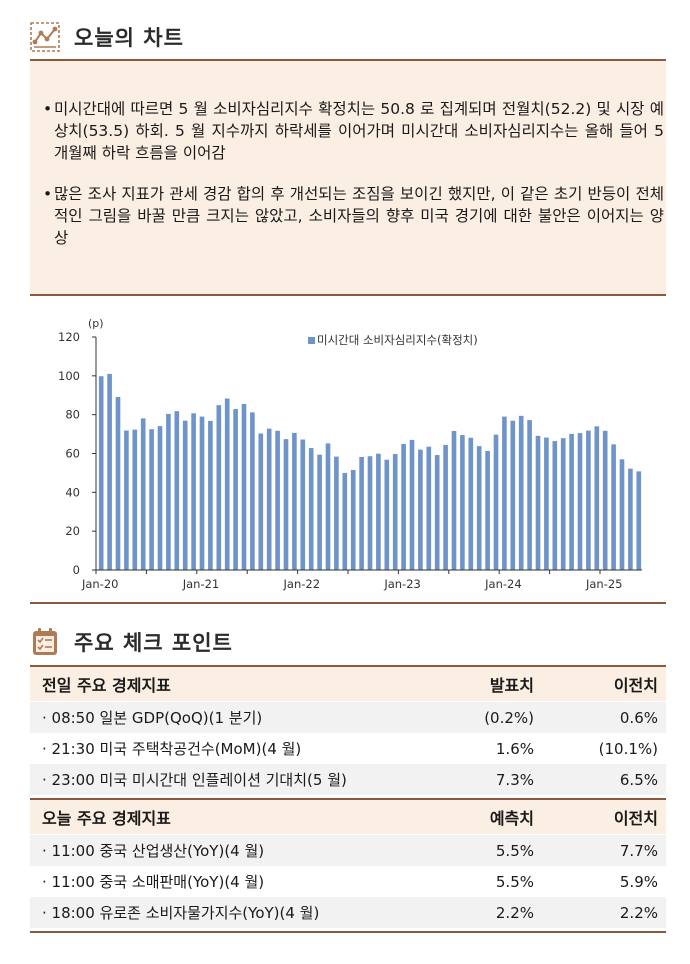 The width and height of the screenshot is (690, 964). I want to click on table-row: · 21:30 미국 주택착공건수(MoM)(4 월) 1.6% (10.1%), so click(348, 748).